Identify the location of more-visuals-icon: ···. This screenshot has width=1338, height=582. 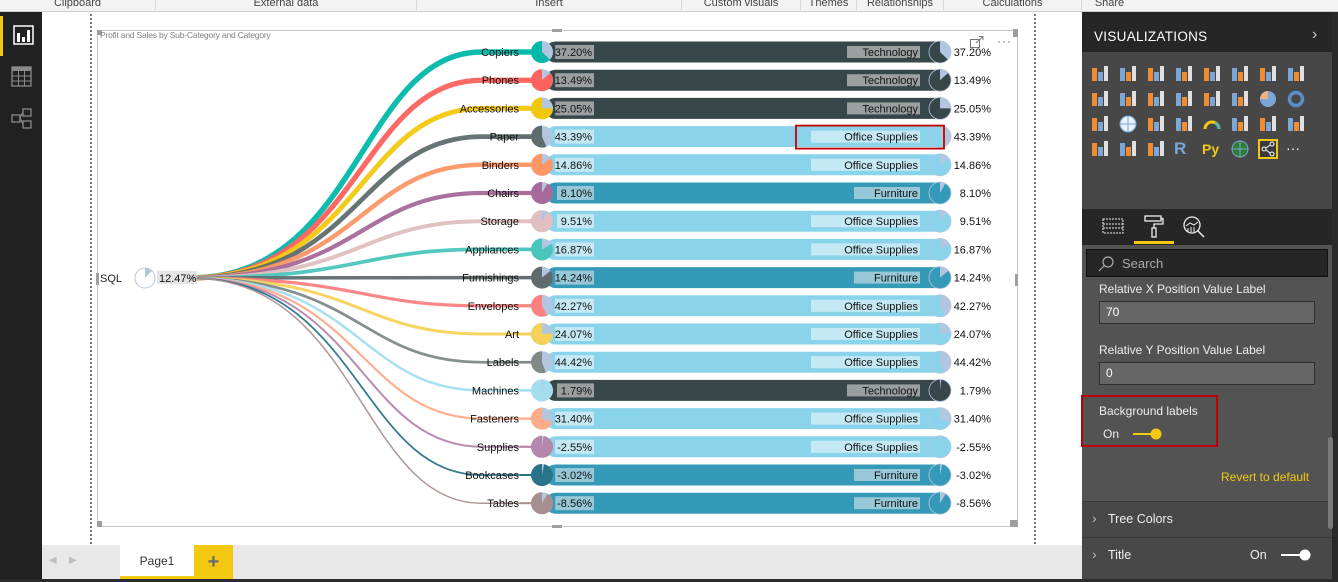
(1293, 148).